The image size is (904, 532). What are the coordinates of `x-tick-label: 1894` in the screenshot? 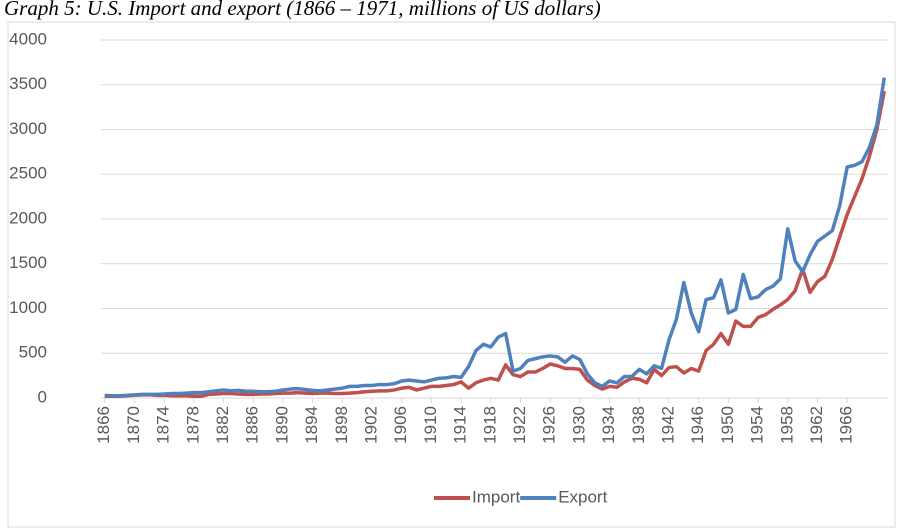 It's located at (311, 425).